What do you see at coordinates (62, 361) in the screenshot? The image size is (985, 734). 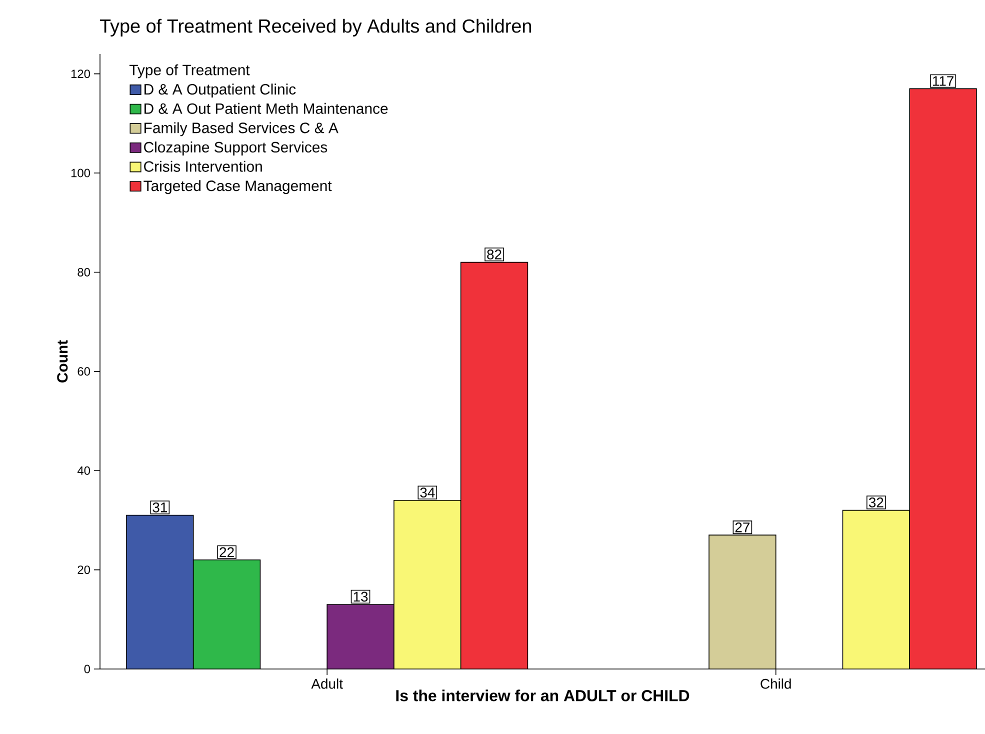 I see `y-axis-title: Count` at bounding box center [62, 361].